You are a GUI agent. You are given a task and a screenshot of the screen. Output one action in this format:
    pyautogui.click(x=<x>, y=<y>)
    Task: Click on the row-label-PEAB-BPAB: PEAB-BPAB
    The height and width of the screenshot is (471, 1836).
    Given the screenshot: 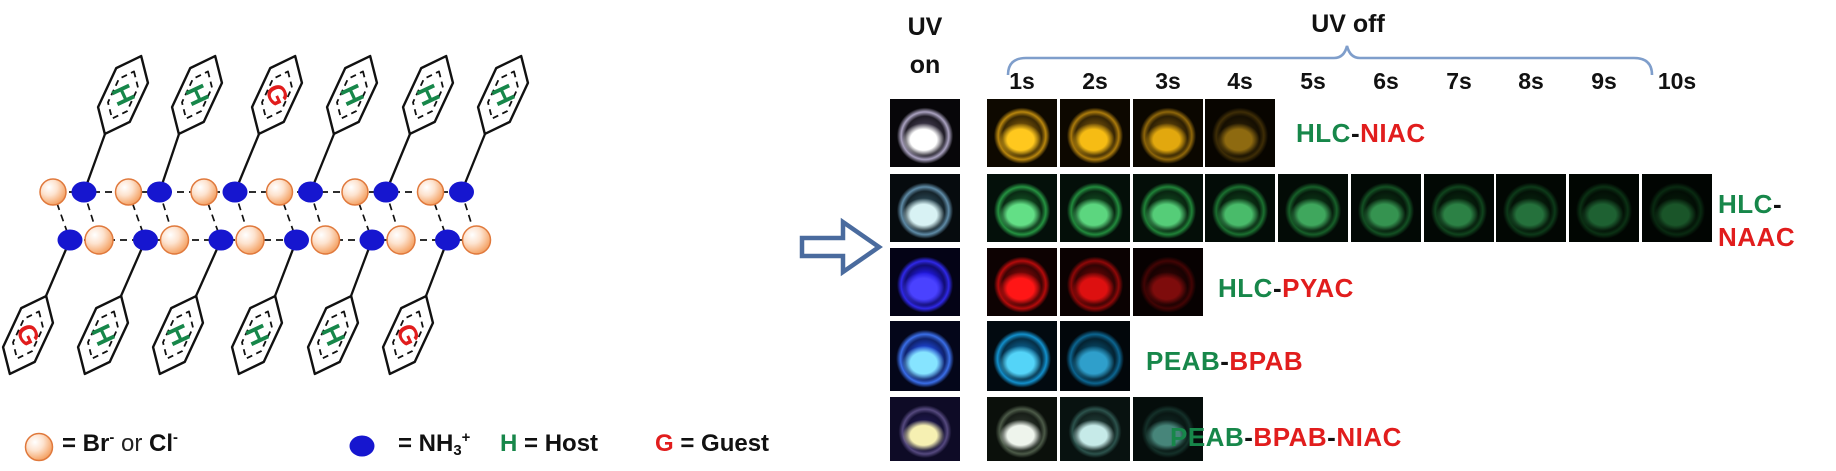 What is the action you would take?
    pyautogui.click(x=1224, y=361)
    